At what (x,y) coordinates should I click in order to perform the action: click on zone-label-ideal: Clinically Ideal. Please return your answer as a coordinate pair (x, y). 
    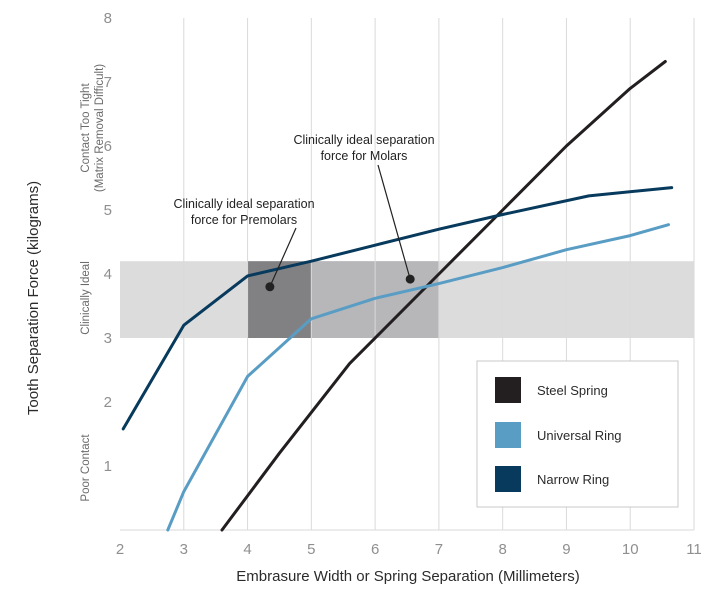
    Looking at the image, I should click on (86, 298).